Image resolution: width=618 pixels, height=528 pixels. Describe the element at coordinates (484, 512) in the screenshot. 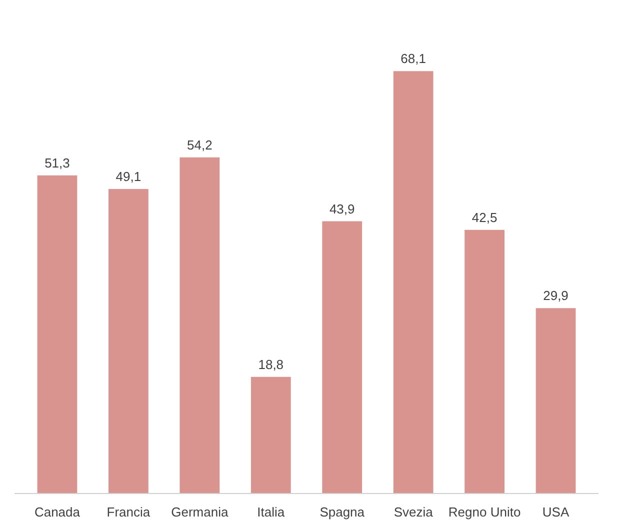

I see `x-tick-label: Regno Unito` at that location.